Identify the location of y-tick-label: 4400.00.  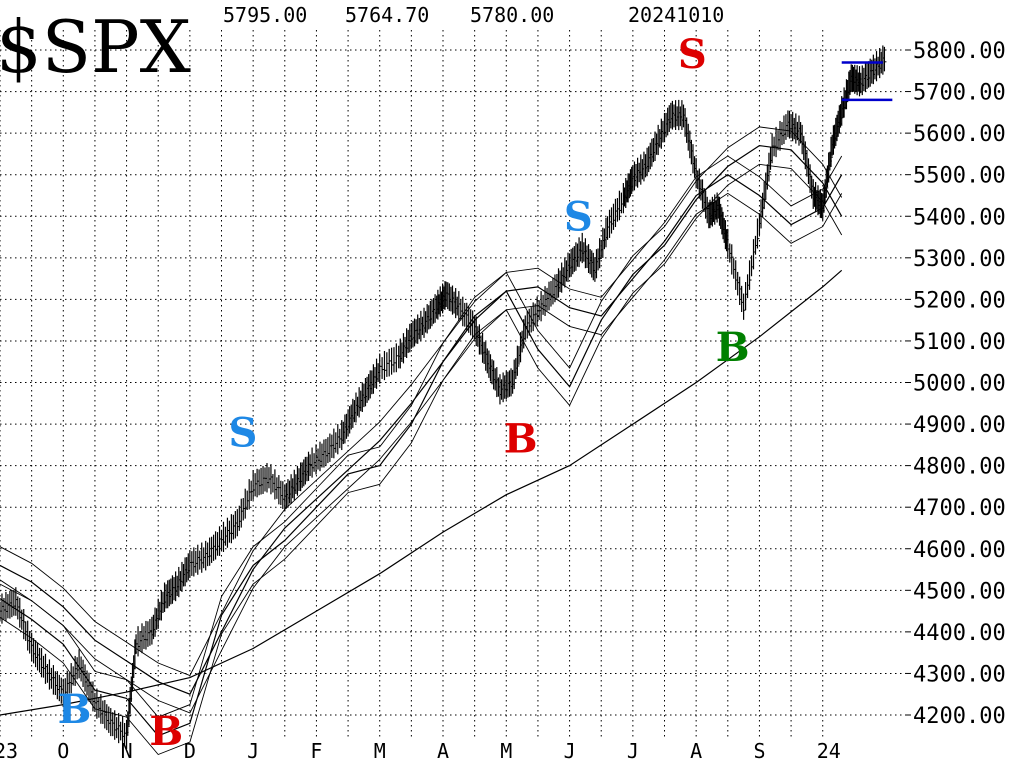
(959, 633).